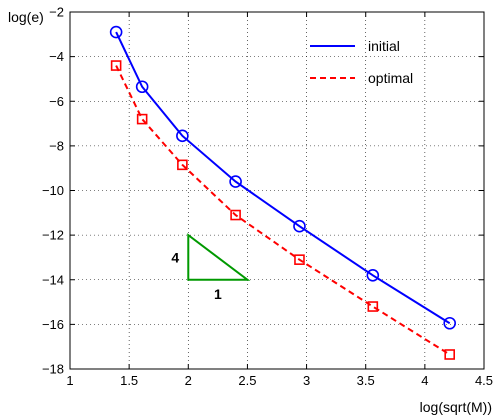 The image size is (497, 420). Describe the element at coordinates (26, 17) in the screenshot. I see `y-axis-label: log(e)` at that location.